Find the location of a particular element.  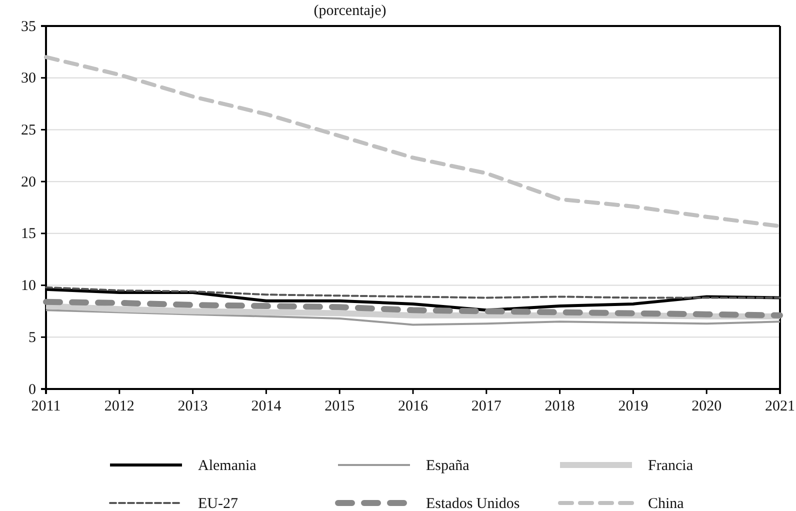

x-tick-label: 2015 is located at coordinates (339, 406).